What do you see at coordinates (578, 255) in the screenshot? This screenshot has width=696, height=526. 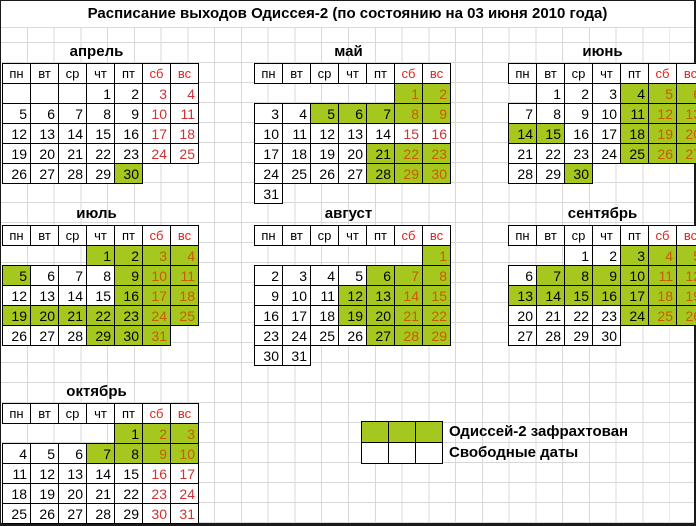 I see `day-cell-free: 1` at bounding box center [578, 255].